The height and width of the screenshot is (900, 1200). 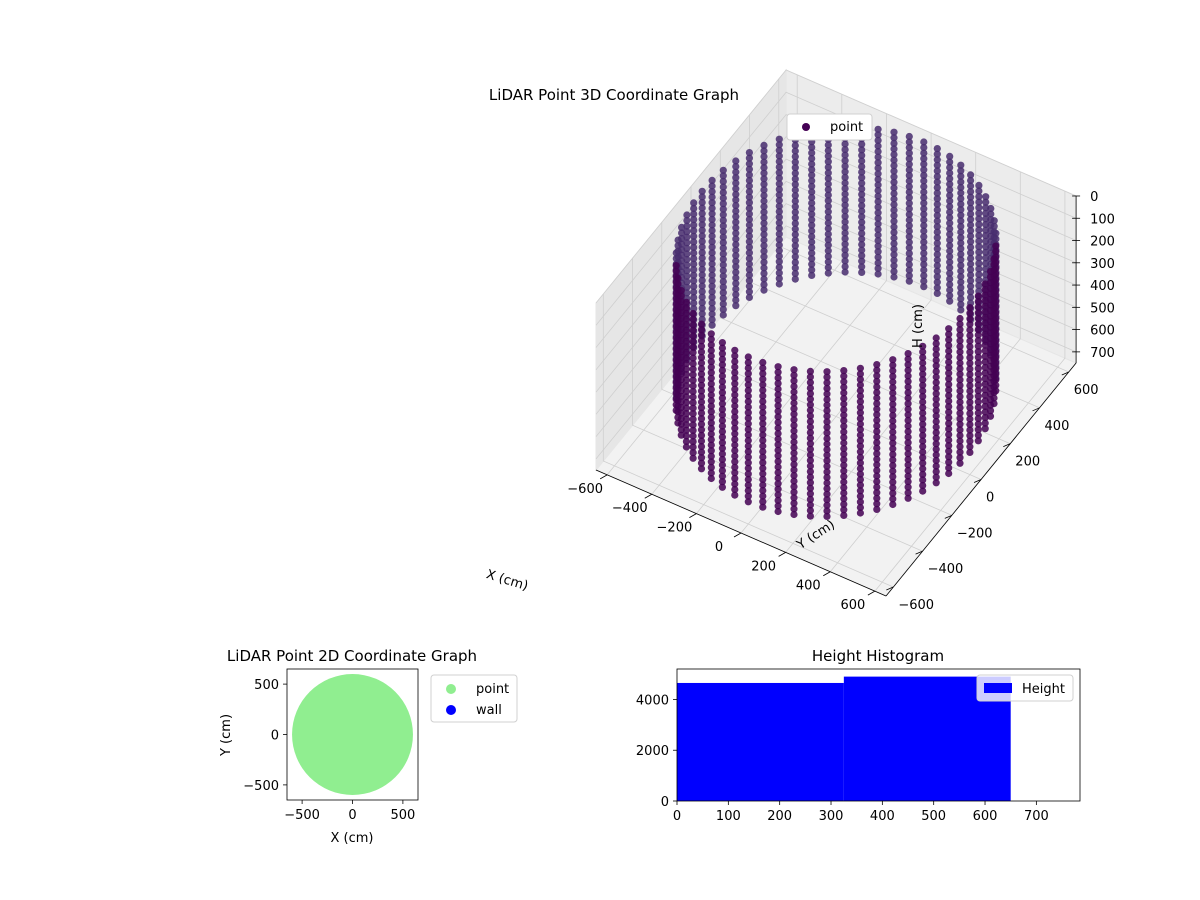 I want to click on plot-3d-ytick, so click(x=977, y=481).